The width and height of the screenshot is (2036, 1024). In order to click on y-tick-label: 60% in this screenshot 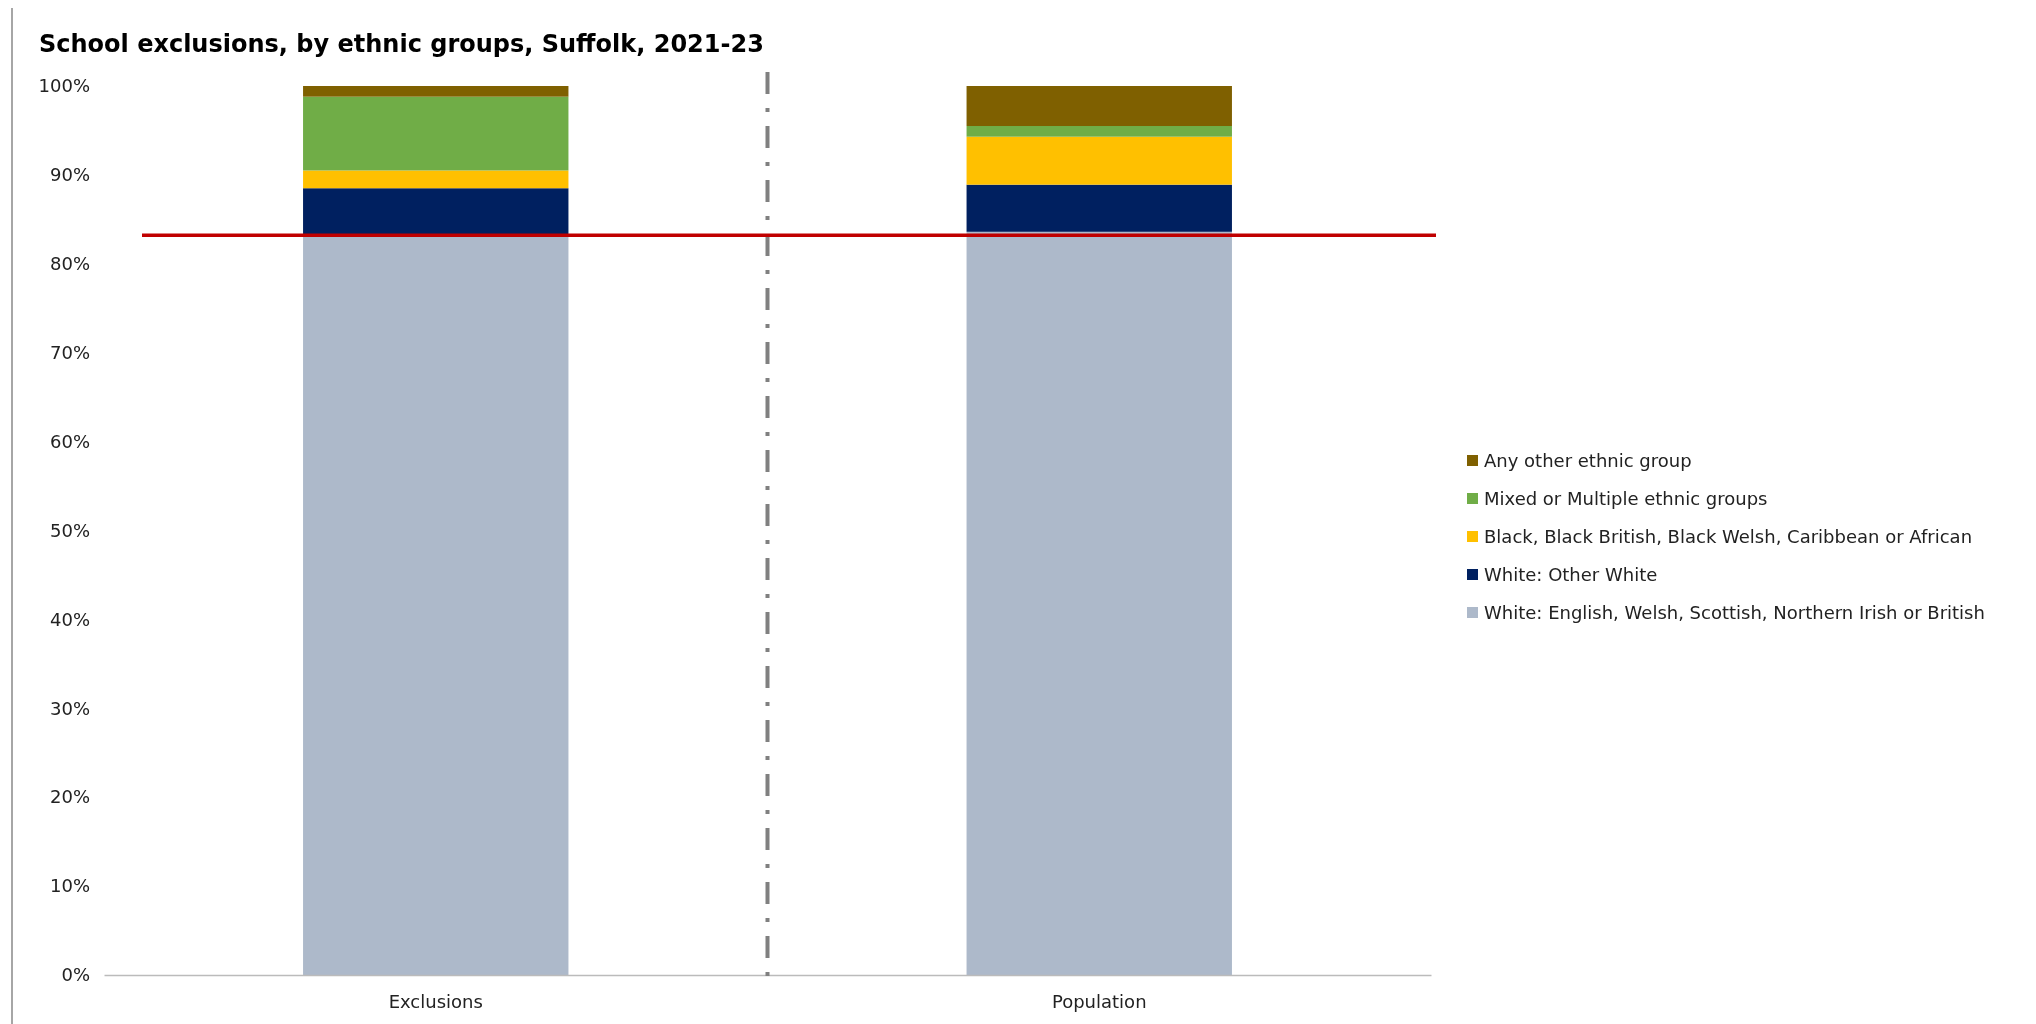, I will do `click(69, 441)`.